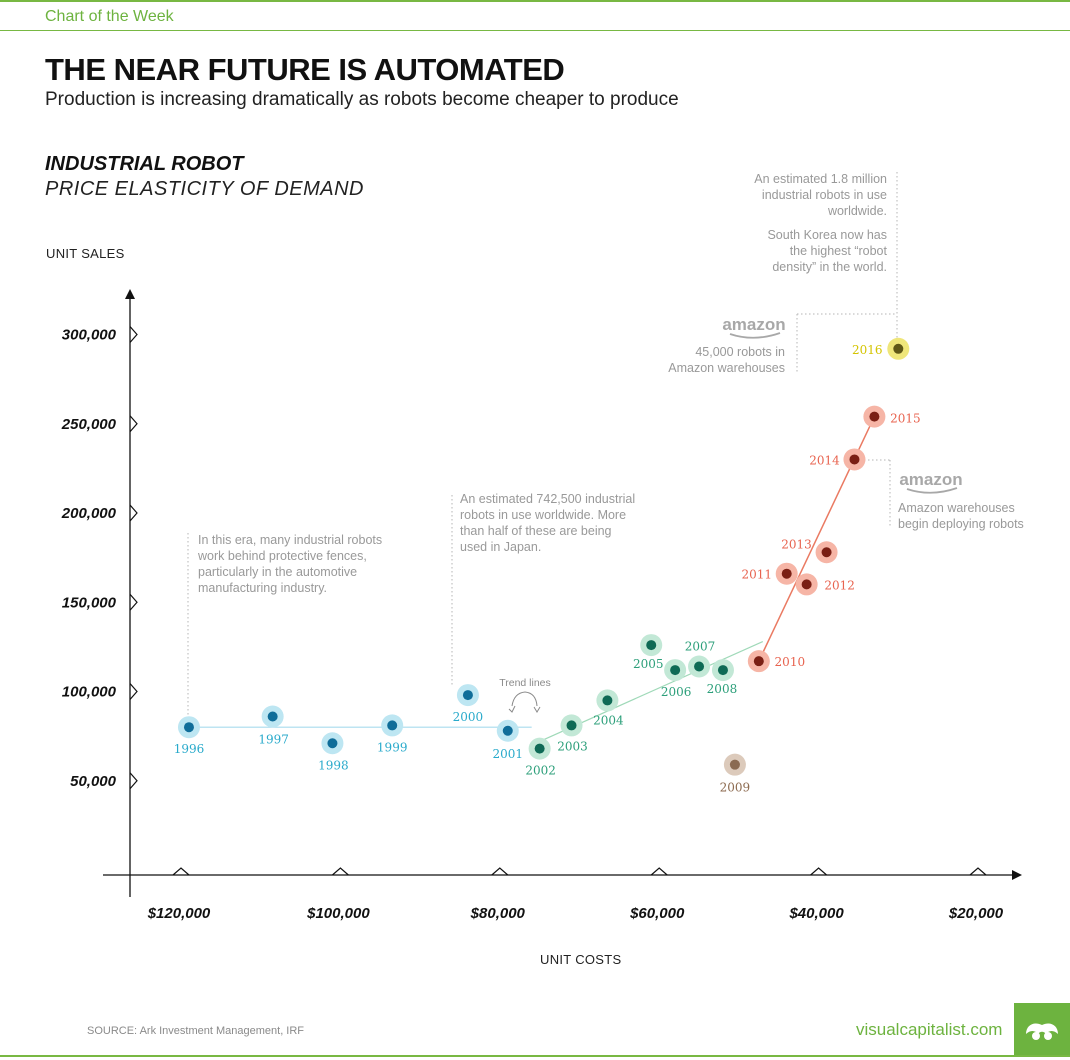  Describe the element at coordinates (89, 692) in the screenshot. I see `y-tick-label: 100,000` at that location.